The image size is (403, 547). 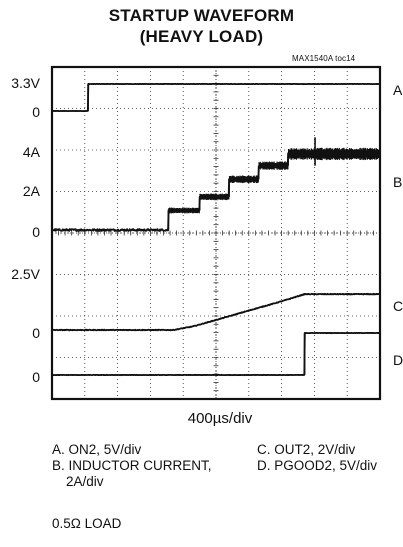 I want to click on figure-tag: MAX1540A toc14, so click(x=324, y=58).